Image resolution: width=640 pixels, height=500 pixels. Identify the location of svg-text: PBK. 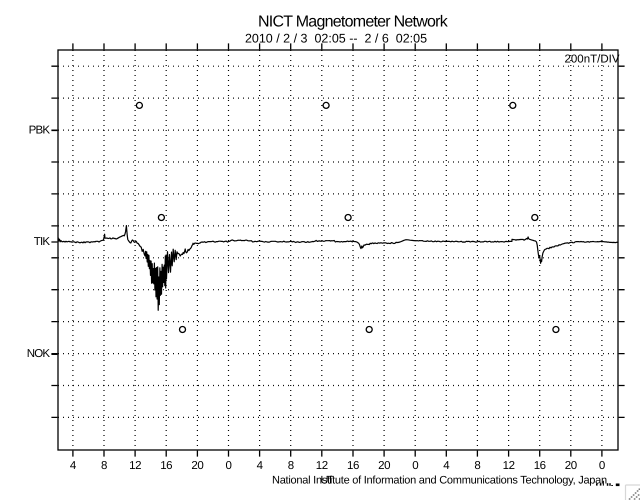
(40, 130).